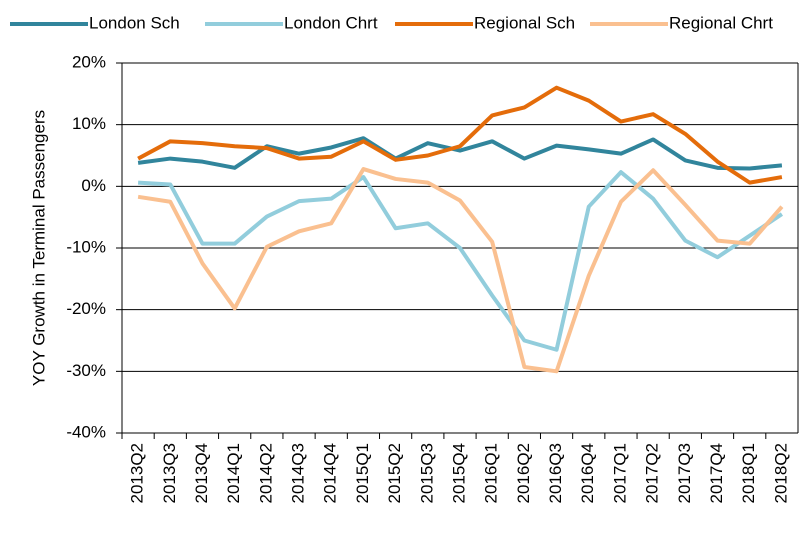 Image resolution: width=803 pixels, height=535 pixels. What do you see at coordinates (394, 473) in the screenshot?
I see `x-tick-label: 2015Q2` at bounding box center [394, 473].